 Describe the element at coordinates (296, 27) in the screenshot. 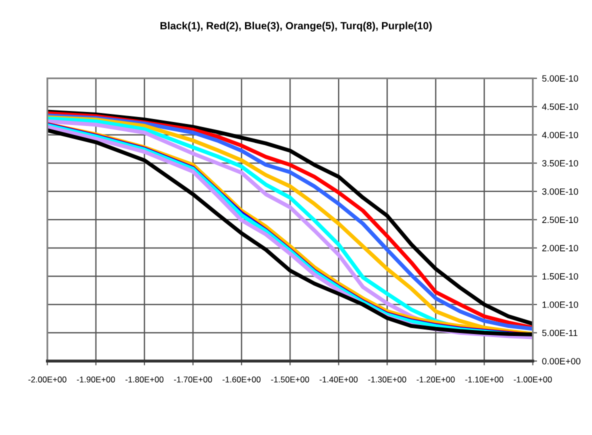

I see `chart-title: Black(1), Red(2), Blue(3), Orange(5), Turq(8), Purple(10)` at that location.